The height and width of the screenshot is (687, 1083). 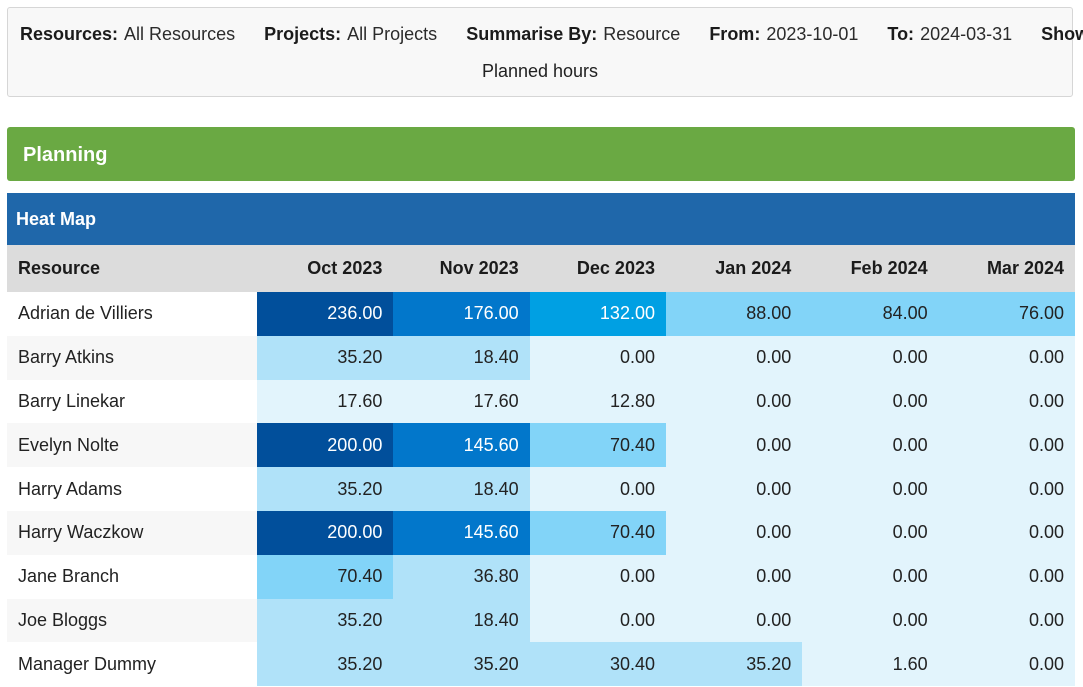 What do you see at coordinates (966, 34) in the screenshot?
I see `filter-to-value: 2024-03-31` at bounding box center [966, 34].